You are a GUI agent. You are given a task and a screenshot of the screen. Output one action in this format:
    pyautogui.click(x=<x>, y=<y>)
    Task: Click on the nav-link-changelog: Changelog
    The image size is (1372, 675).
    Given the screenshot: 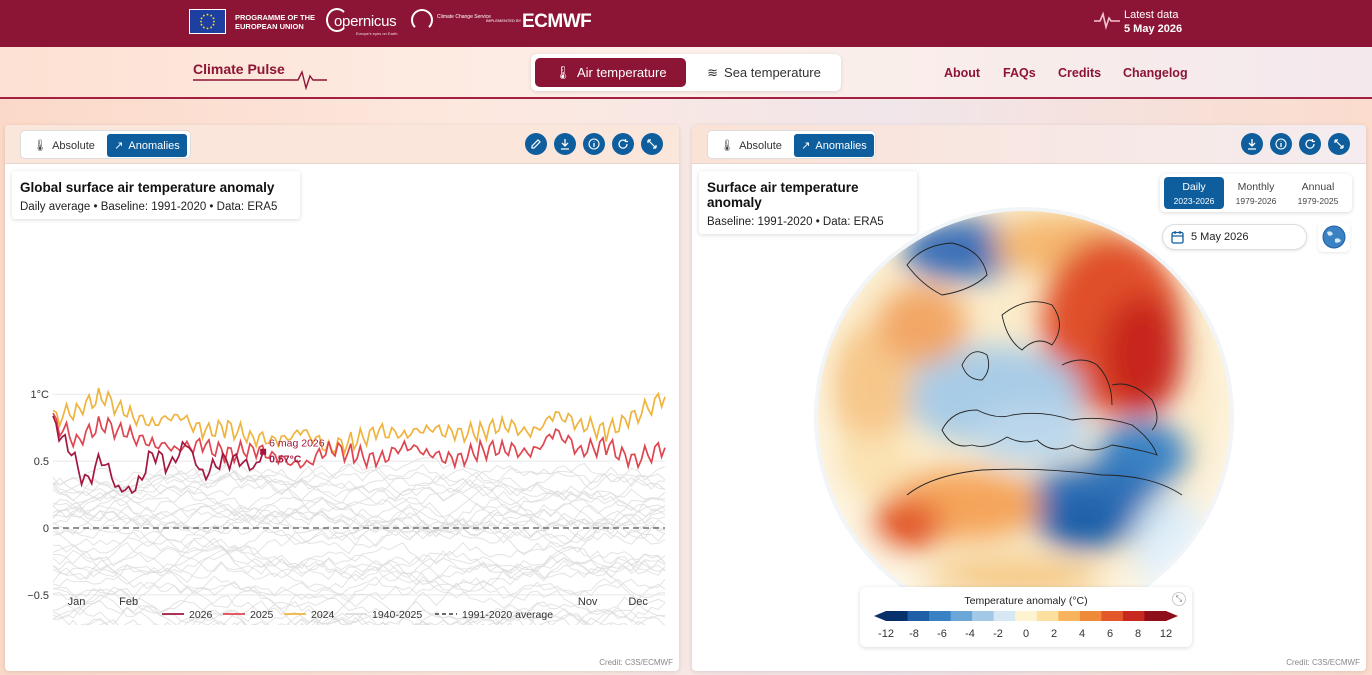 What is the action you would take?
    pyautogui.click(x=1155, y=73)
    